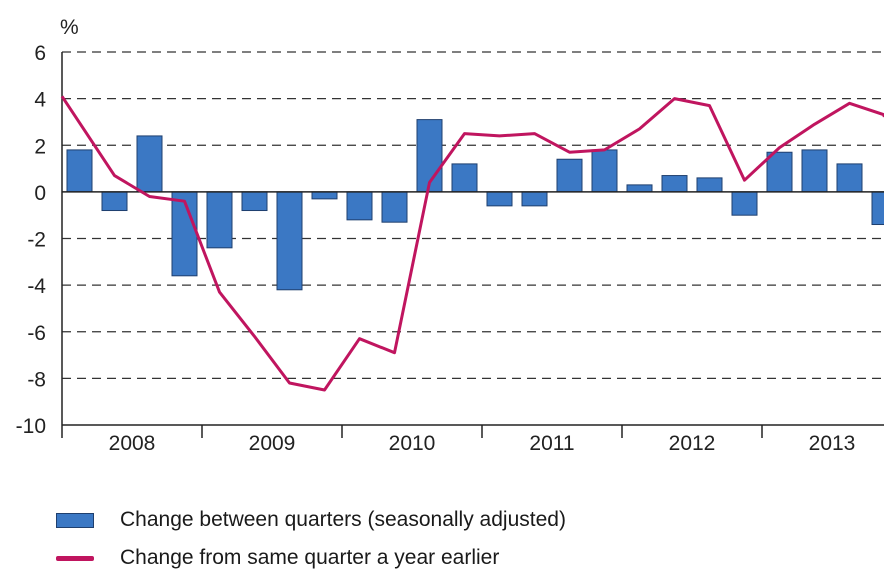 The width and height of the screenshot is (884, 573). I want to click on y-tick-label: 6, so click(40, 53).